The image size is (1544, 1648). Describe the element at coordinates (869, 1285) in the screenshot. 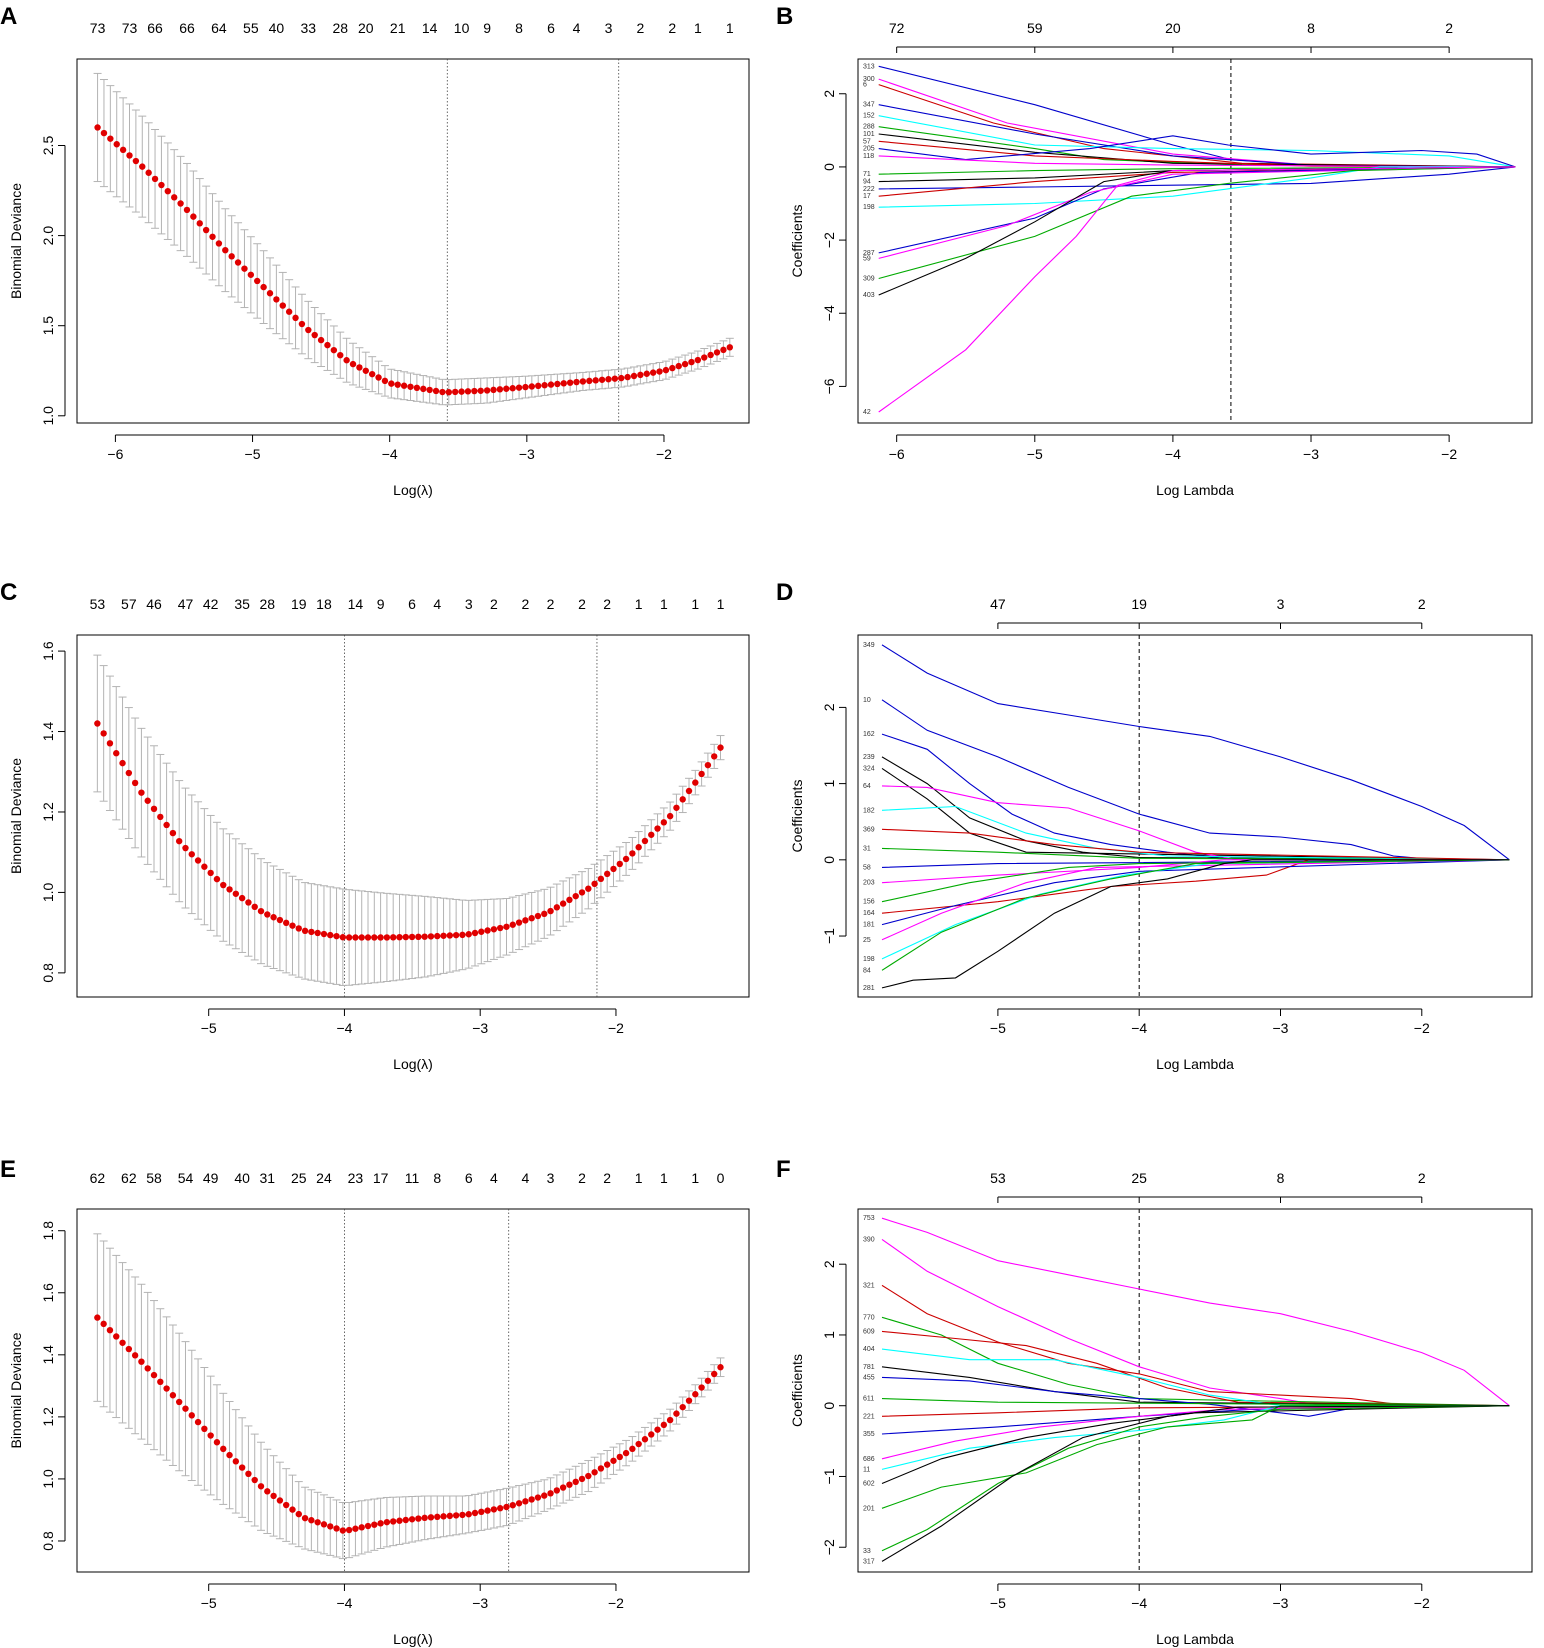

I see `coefficient-label: 321` at that location.